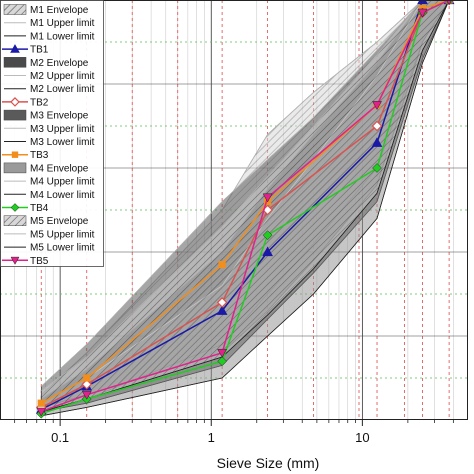  What do you see at coordinates (62, 234) in the screenshot?
I see `legend-label: M5 Upper limit` at bounding box center [62, 234].